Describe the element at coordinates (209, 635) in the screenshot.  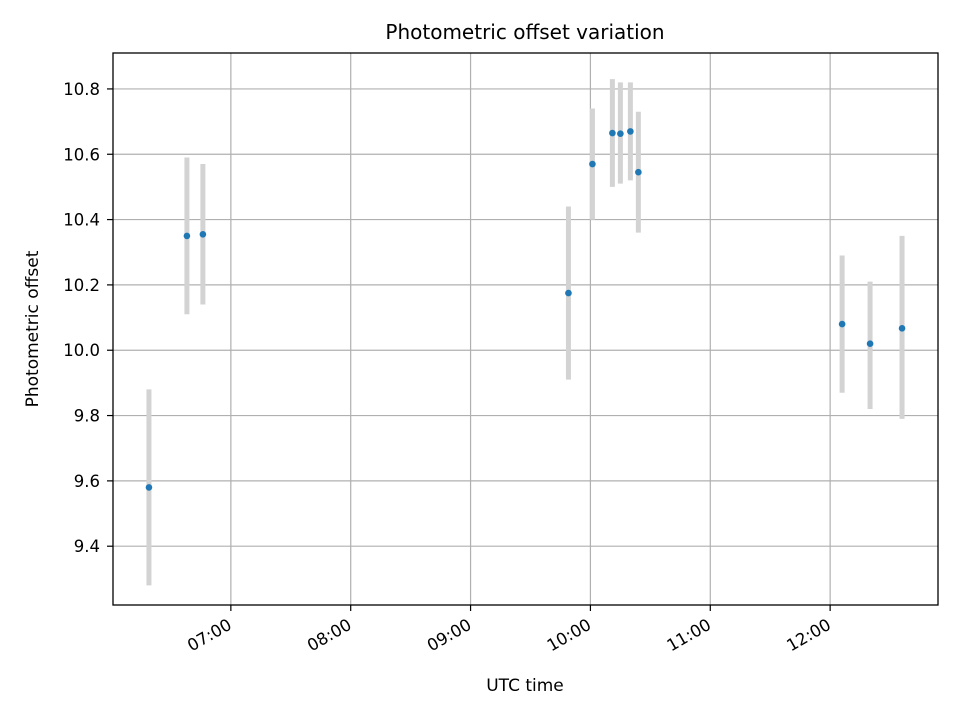
I see `x-tick-label: 07:00` at that location.